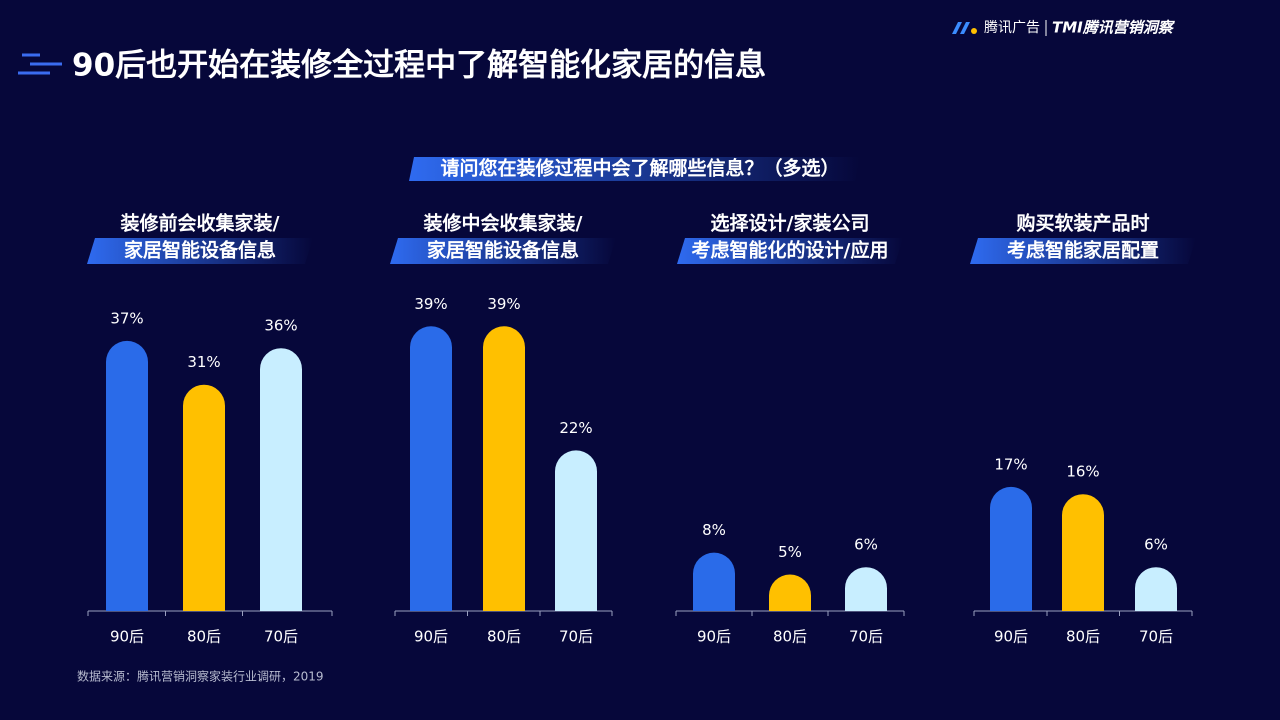  I want to click on value-label: 37%, so click(126, 318).